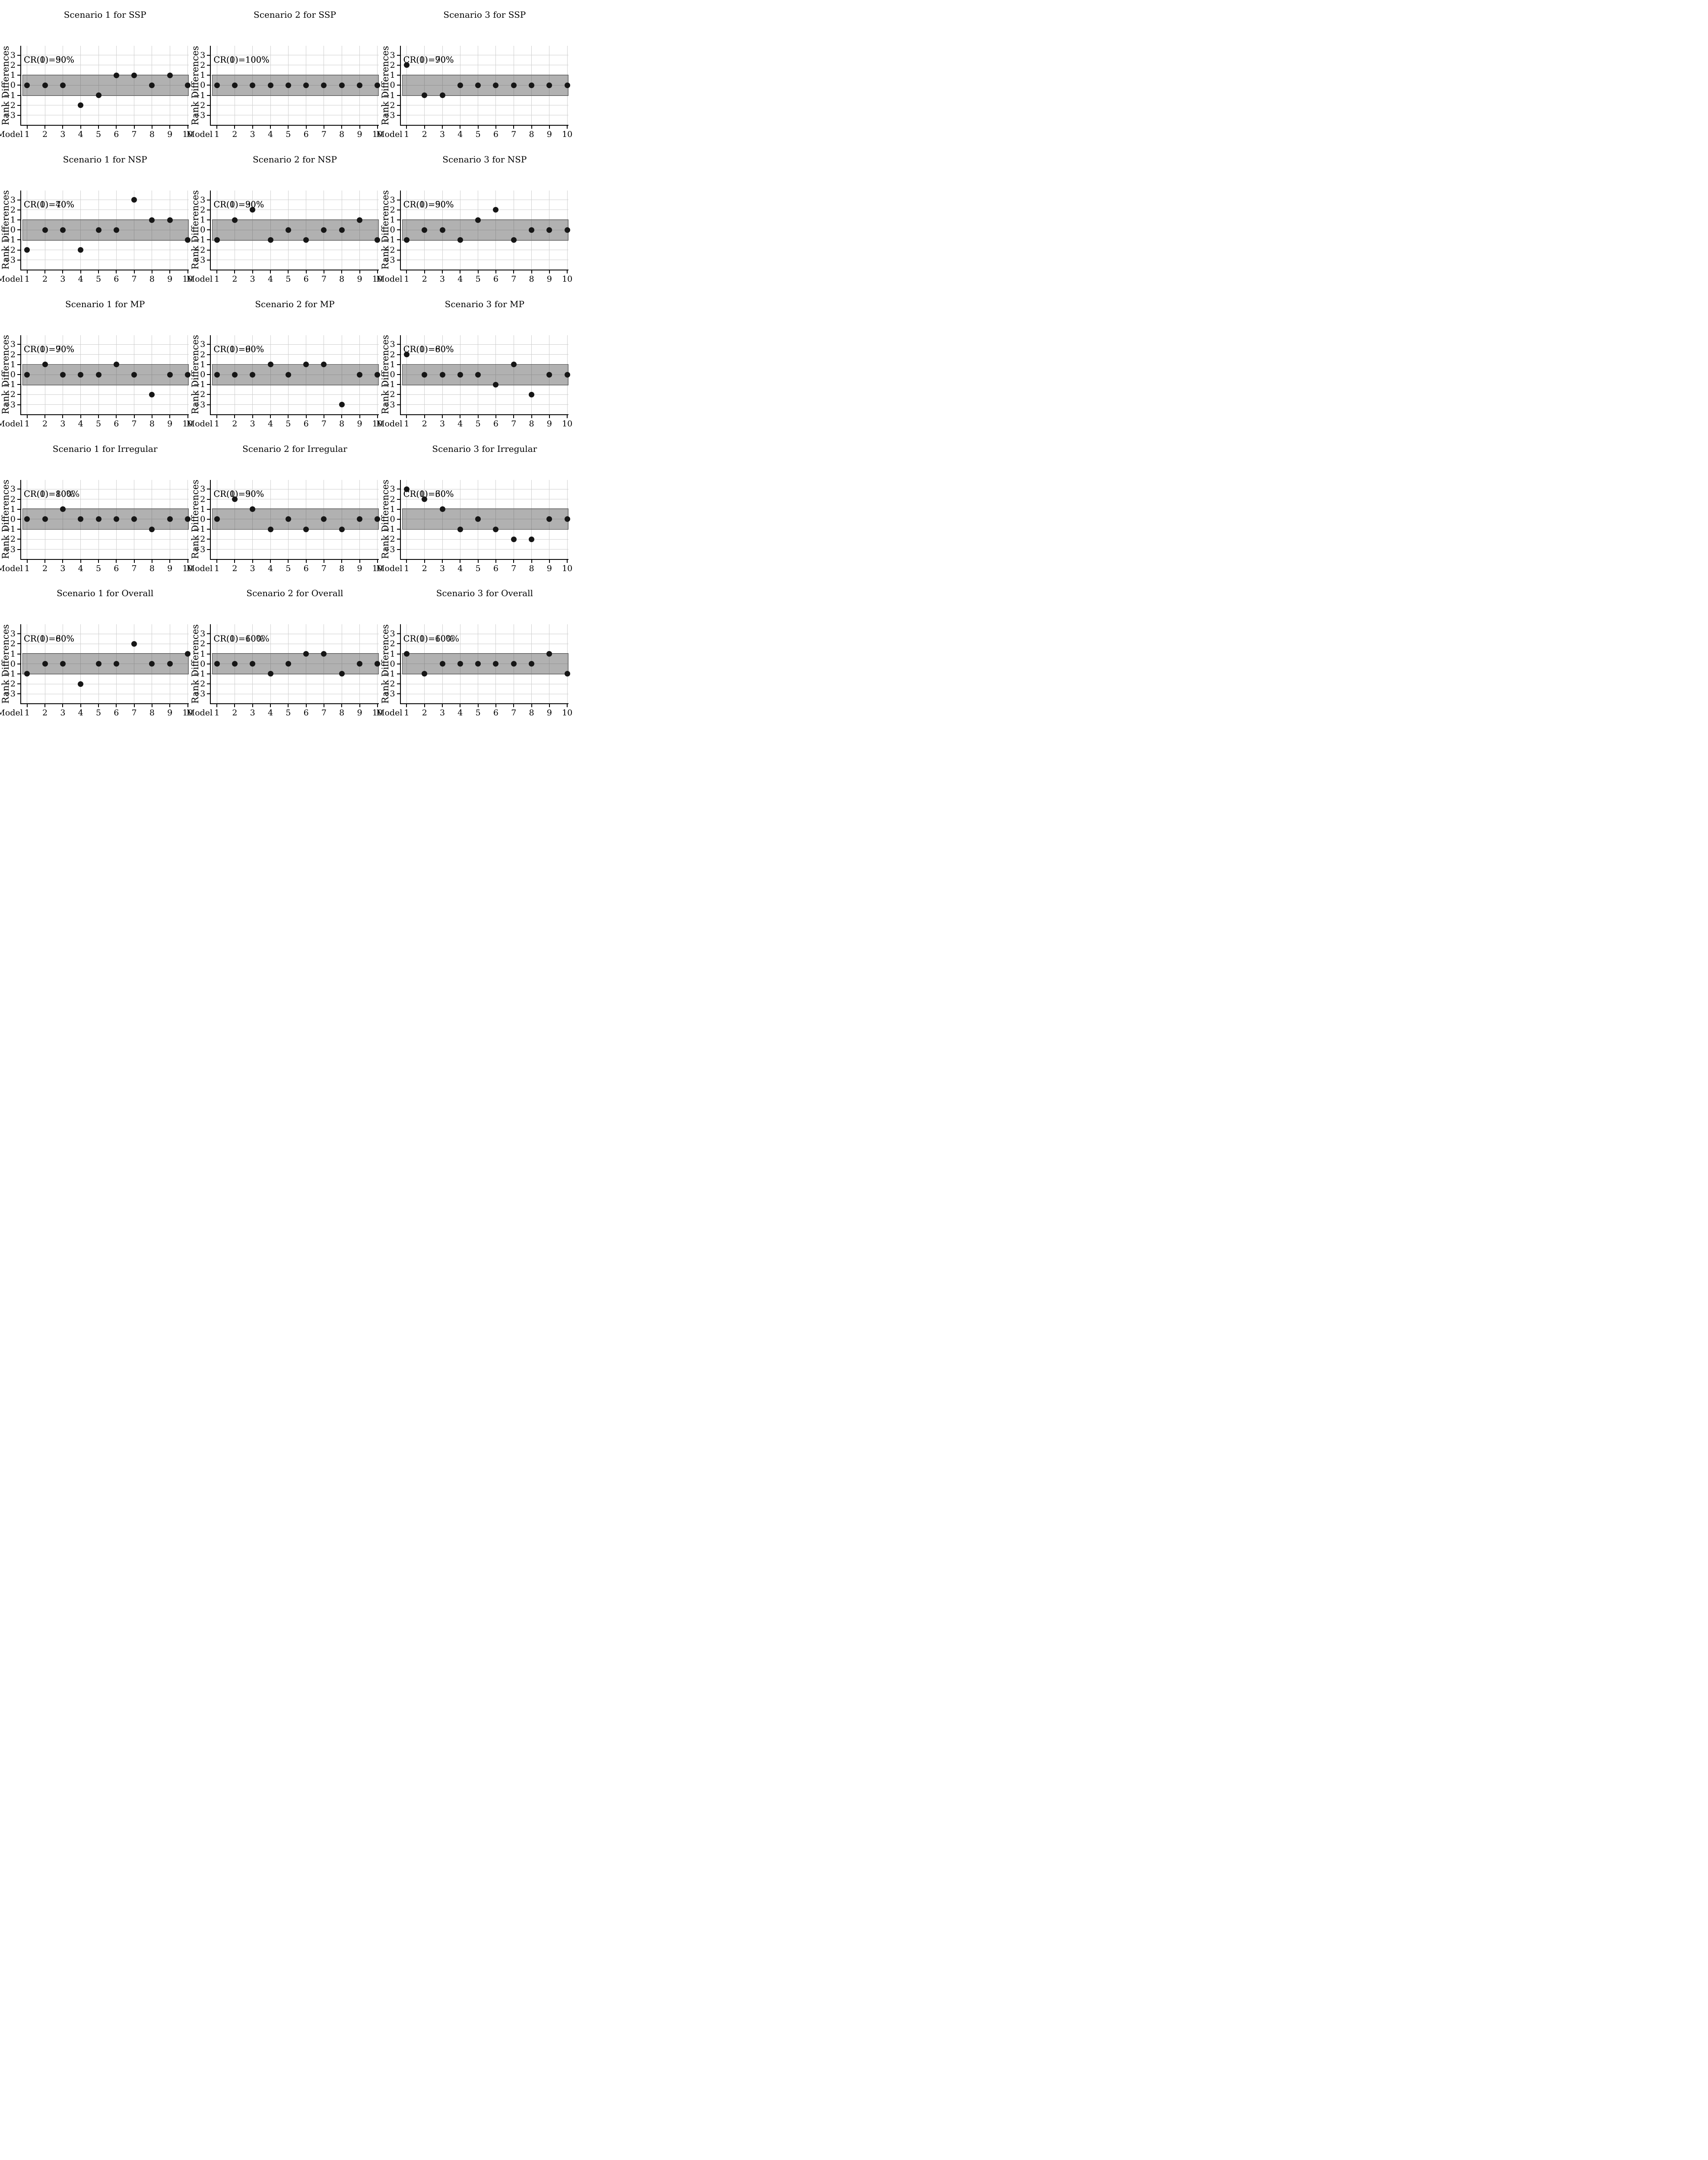 This screenshot has height=2160, width=1708. Describe the element at coordinates (531, 134) in the screenshot. I see `x-tick-label: 8` at that location.